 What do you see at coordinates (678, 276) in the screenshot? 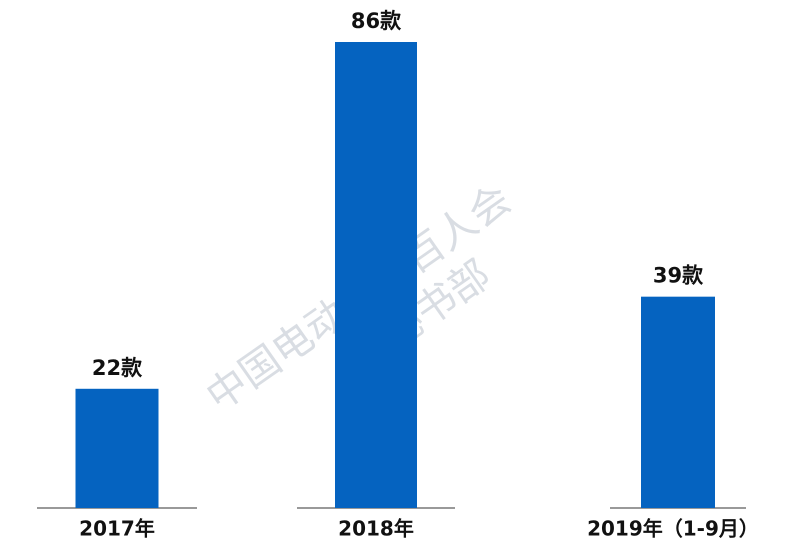
I see `value-label: 39款` at bounding box center [678, 276].